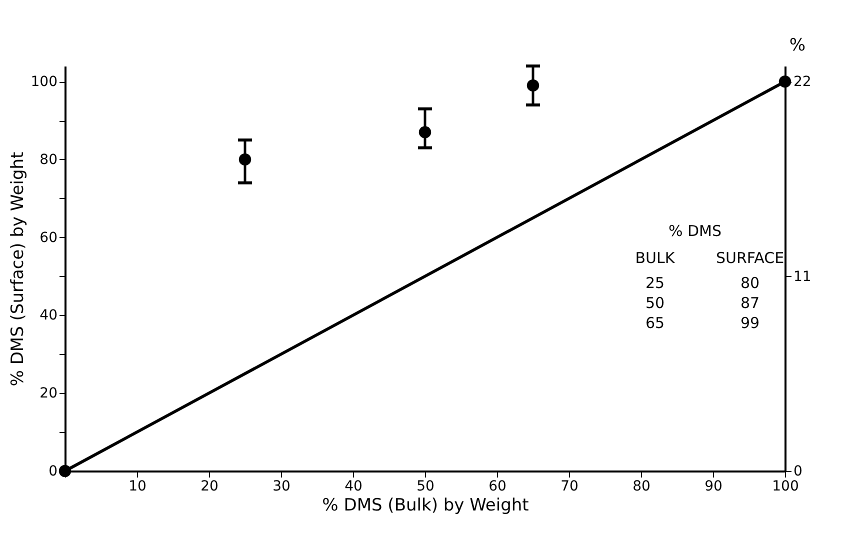 The height and width of the screenshot is (536, 866). What do you see at coordinates (798, 472) in the screenshot?
I see `y2-tick-label: 0` at bounding box center [798, 472].